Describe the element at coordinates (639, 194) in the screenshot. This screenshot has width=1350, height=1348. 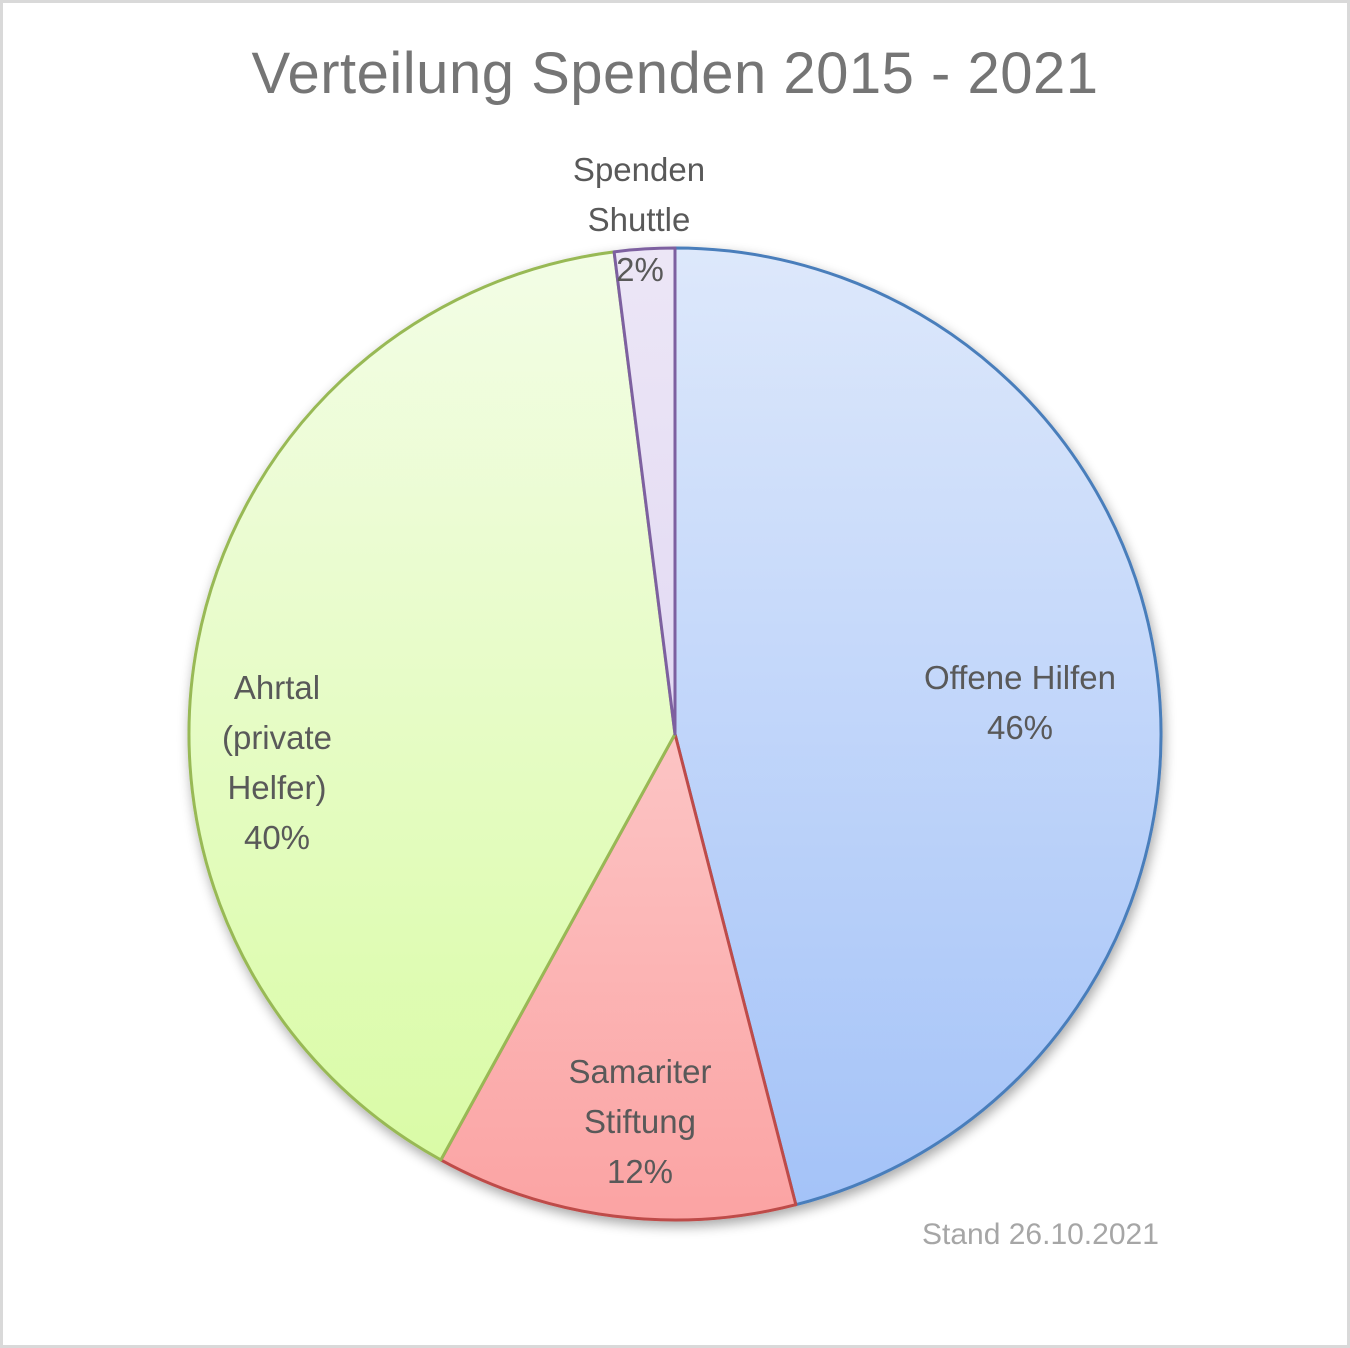
I see `category-label-spenden-shuttle: Spenden Shuttle` at that location.